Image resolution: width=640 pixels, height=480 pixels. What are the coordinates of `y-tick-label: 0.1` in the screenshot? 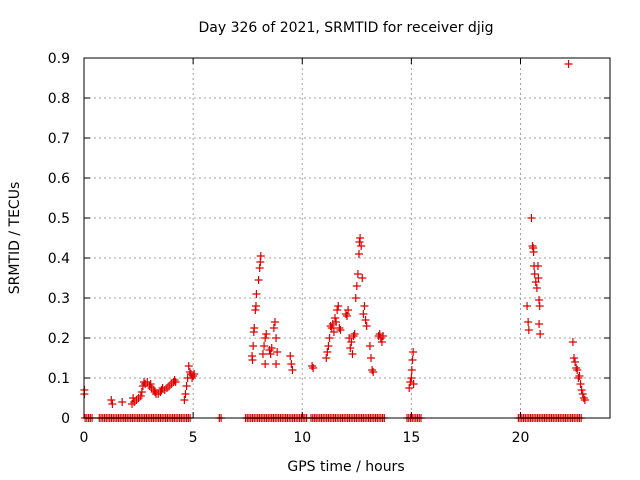 It's located at (59, 379).